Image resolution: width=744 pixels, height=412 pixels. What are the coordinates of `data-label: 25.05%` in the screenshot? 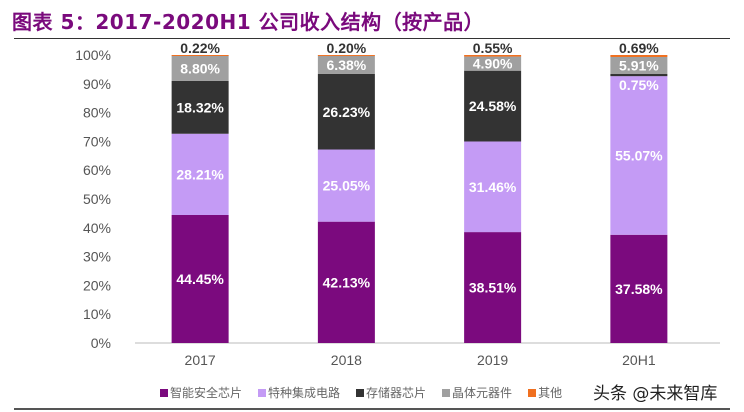 It's located at (347, 186).